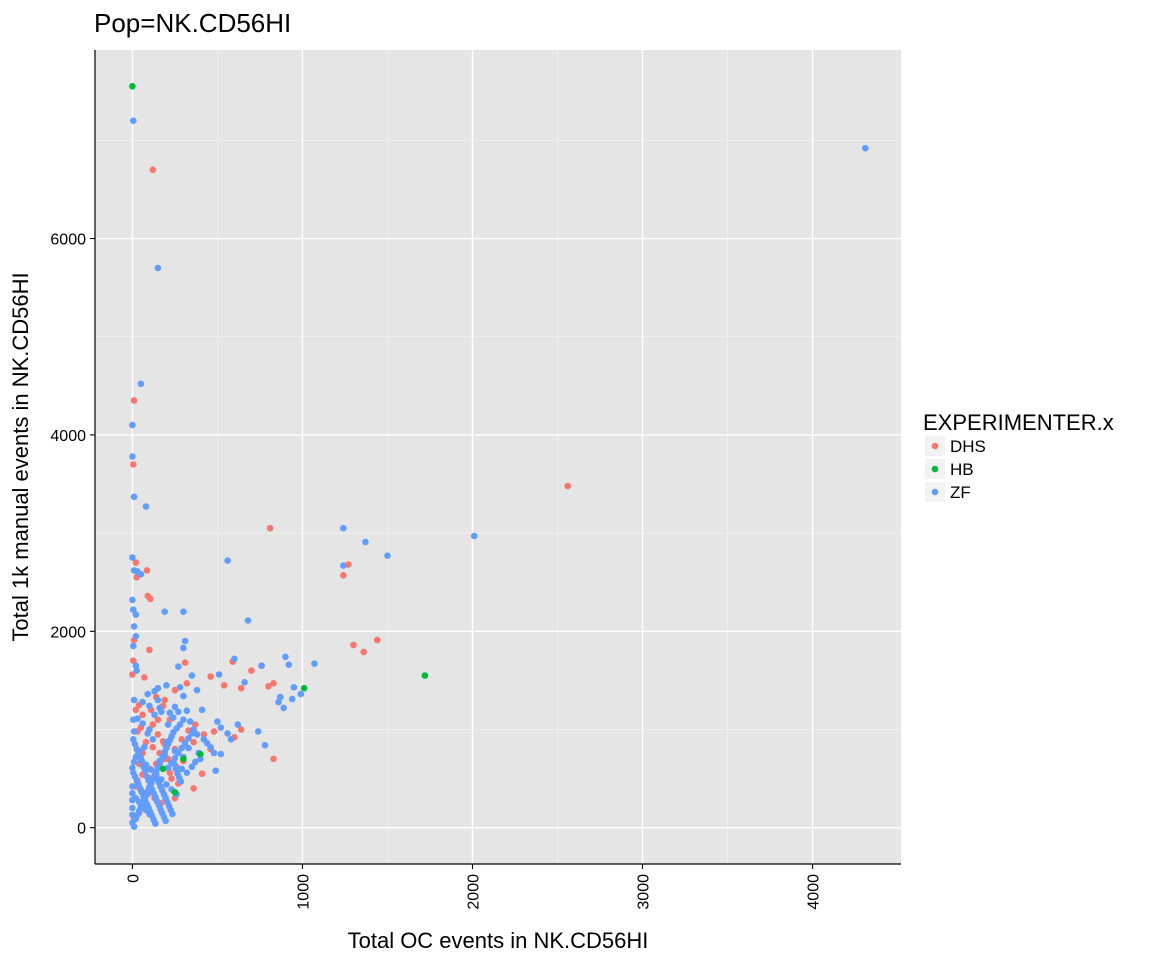 The height and width of the screenshot is (960, 1152). I want to click on y-ticks: 0 2000 4000 6000, so click(72, 535).